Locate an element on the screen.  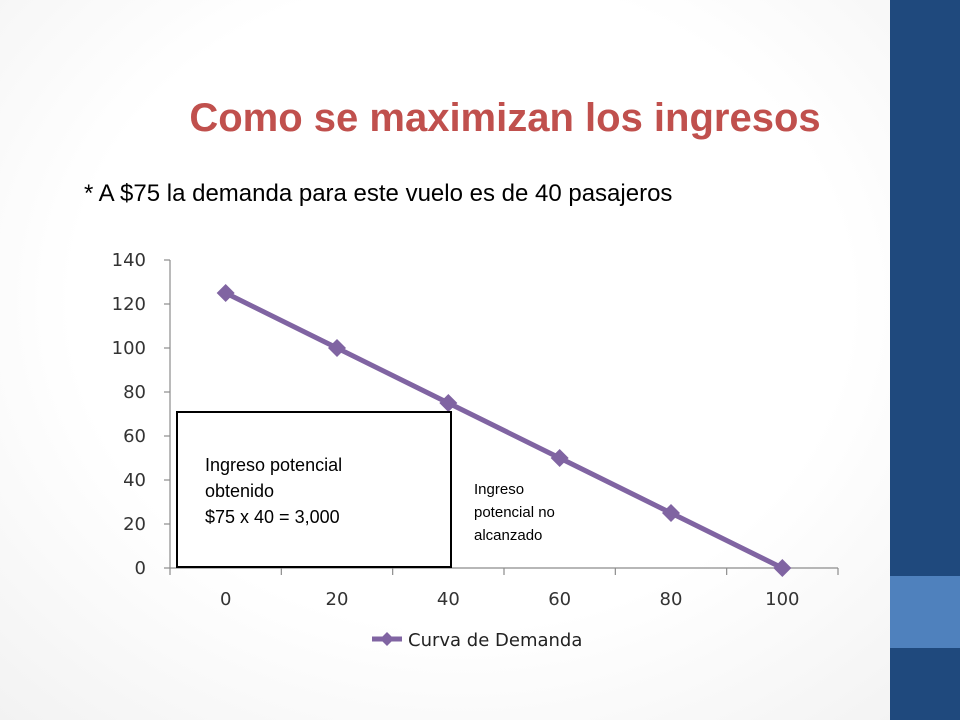
y-tick-label: 0 is located at coordinates (140, 568).